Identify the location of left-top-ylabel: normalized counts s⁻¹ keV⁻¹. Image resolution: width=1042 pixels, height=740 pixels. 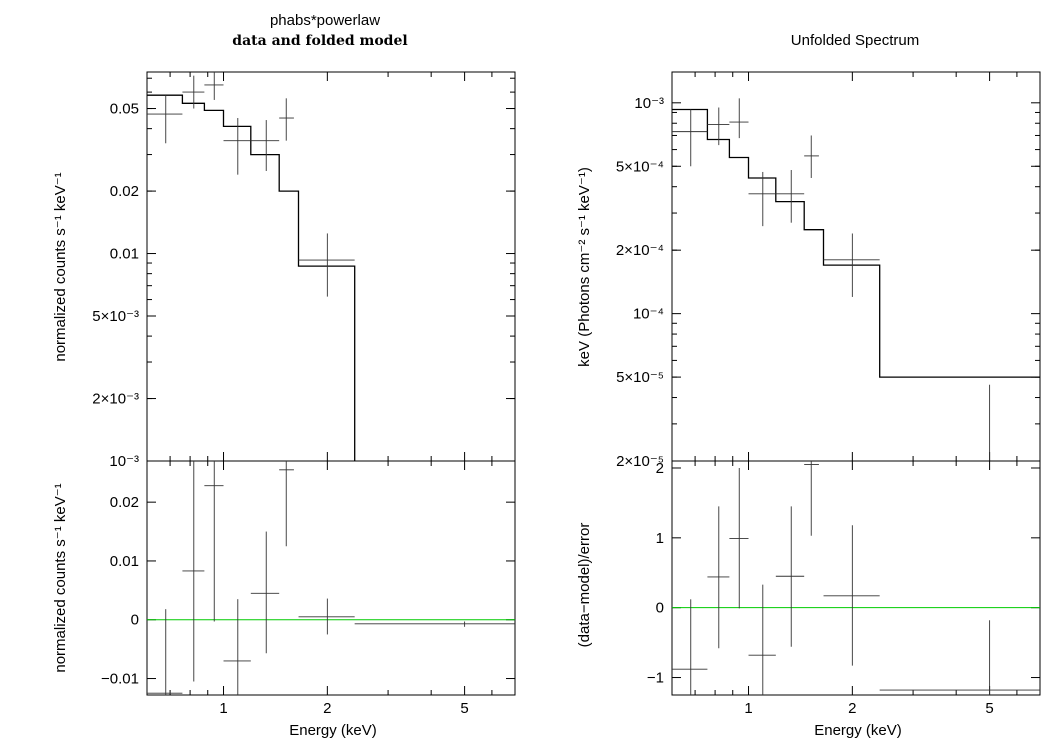
(60, 266).